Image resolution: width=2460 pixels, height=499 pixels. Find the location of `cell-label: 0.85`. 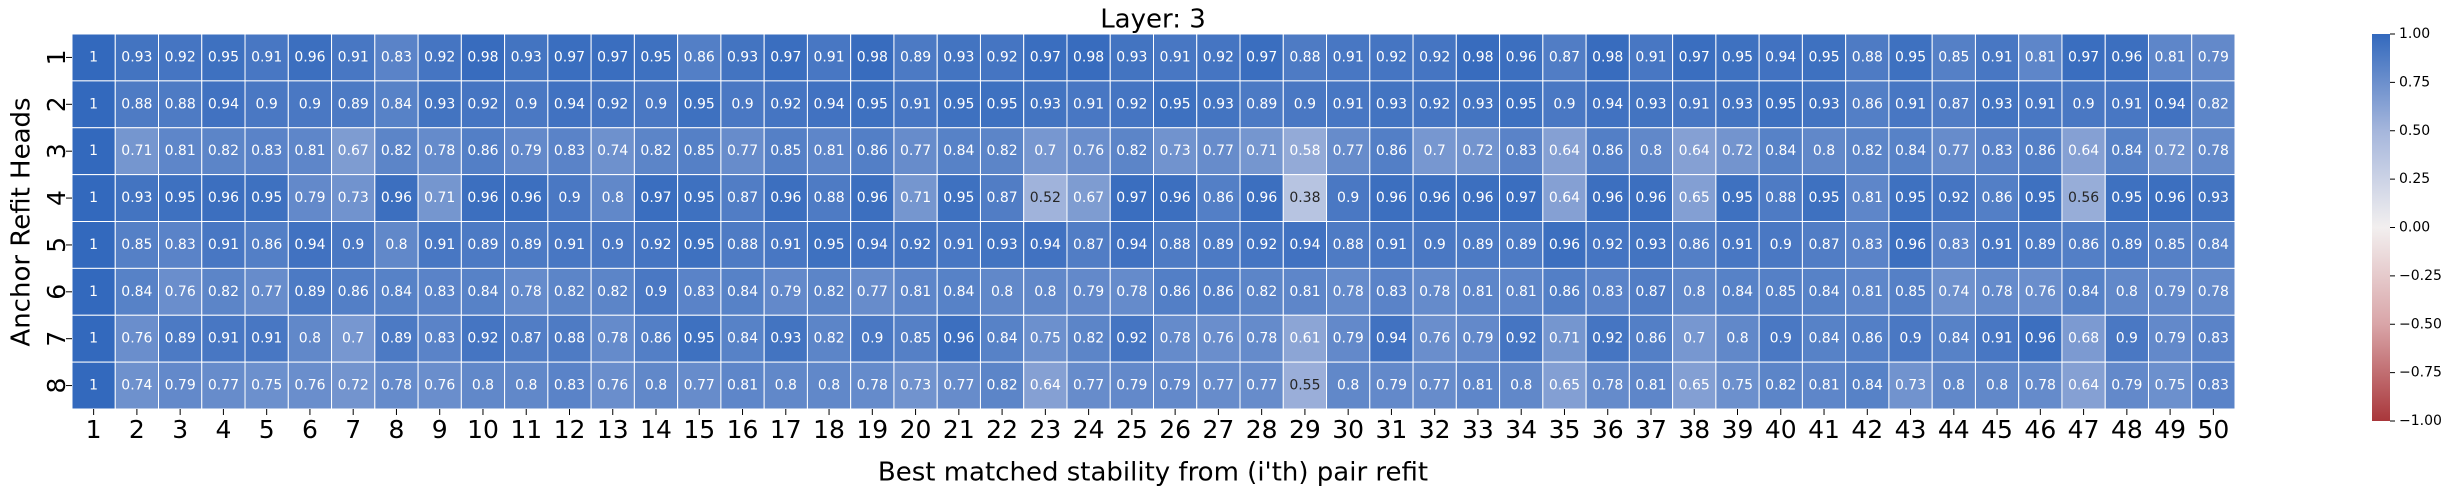

cell-label: 0.85 is located at coordinates (1780, 292).